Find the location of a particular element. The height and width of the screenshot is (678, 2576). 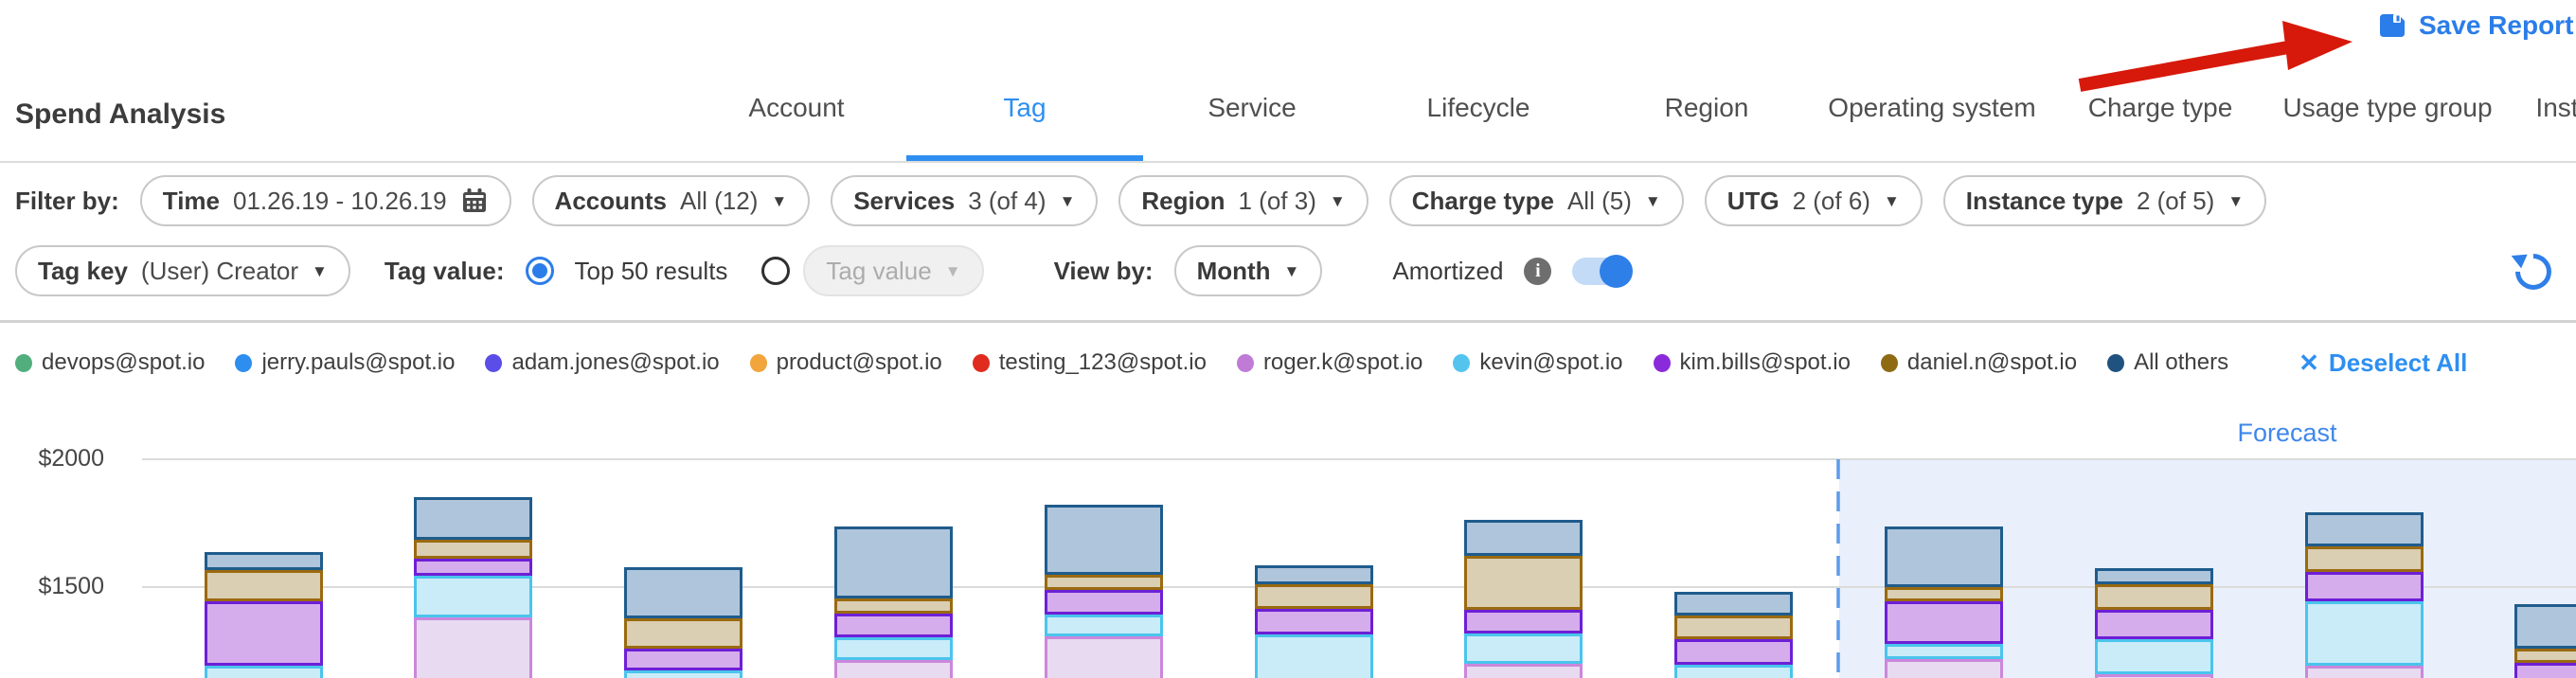

bar-month-10-forecast is located at coordinates (2153, 623).